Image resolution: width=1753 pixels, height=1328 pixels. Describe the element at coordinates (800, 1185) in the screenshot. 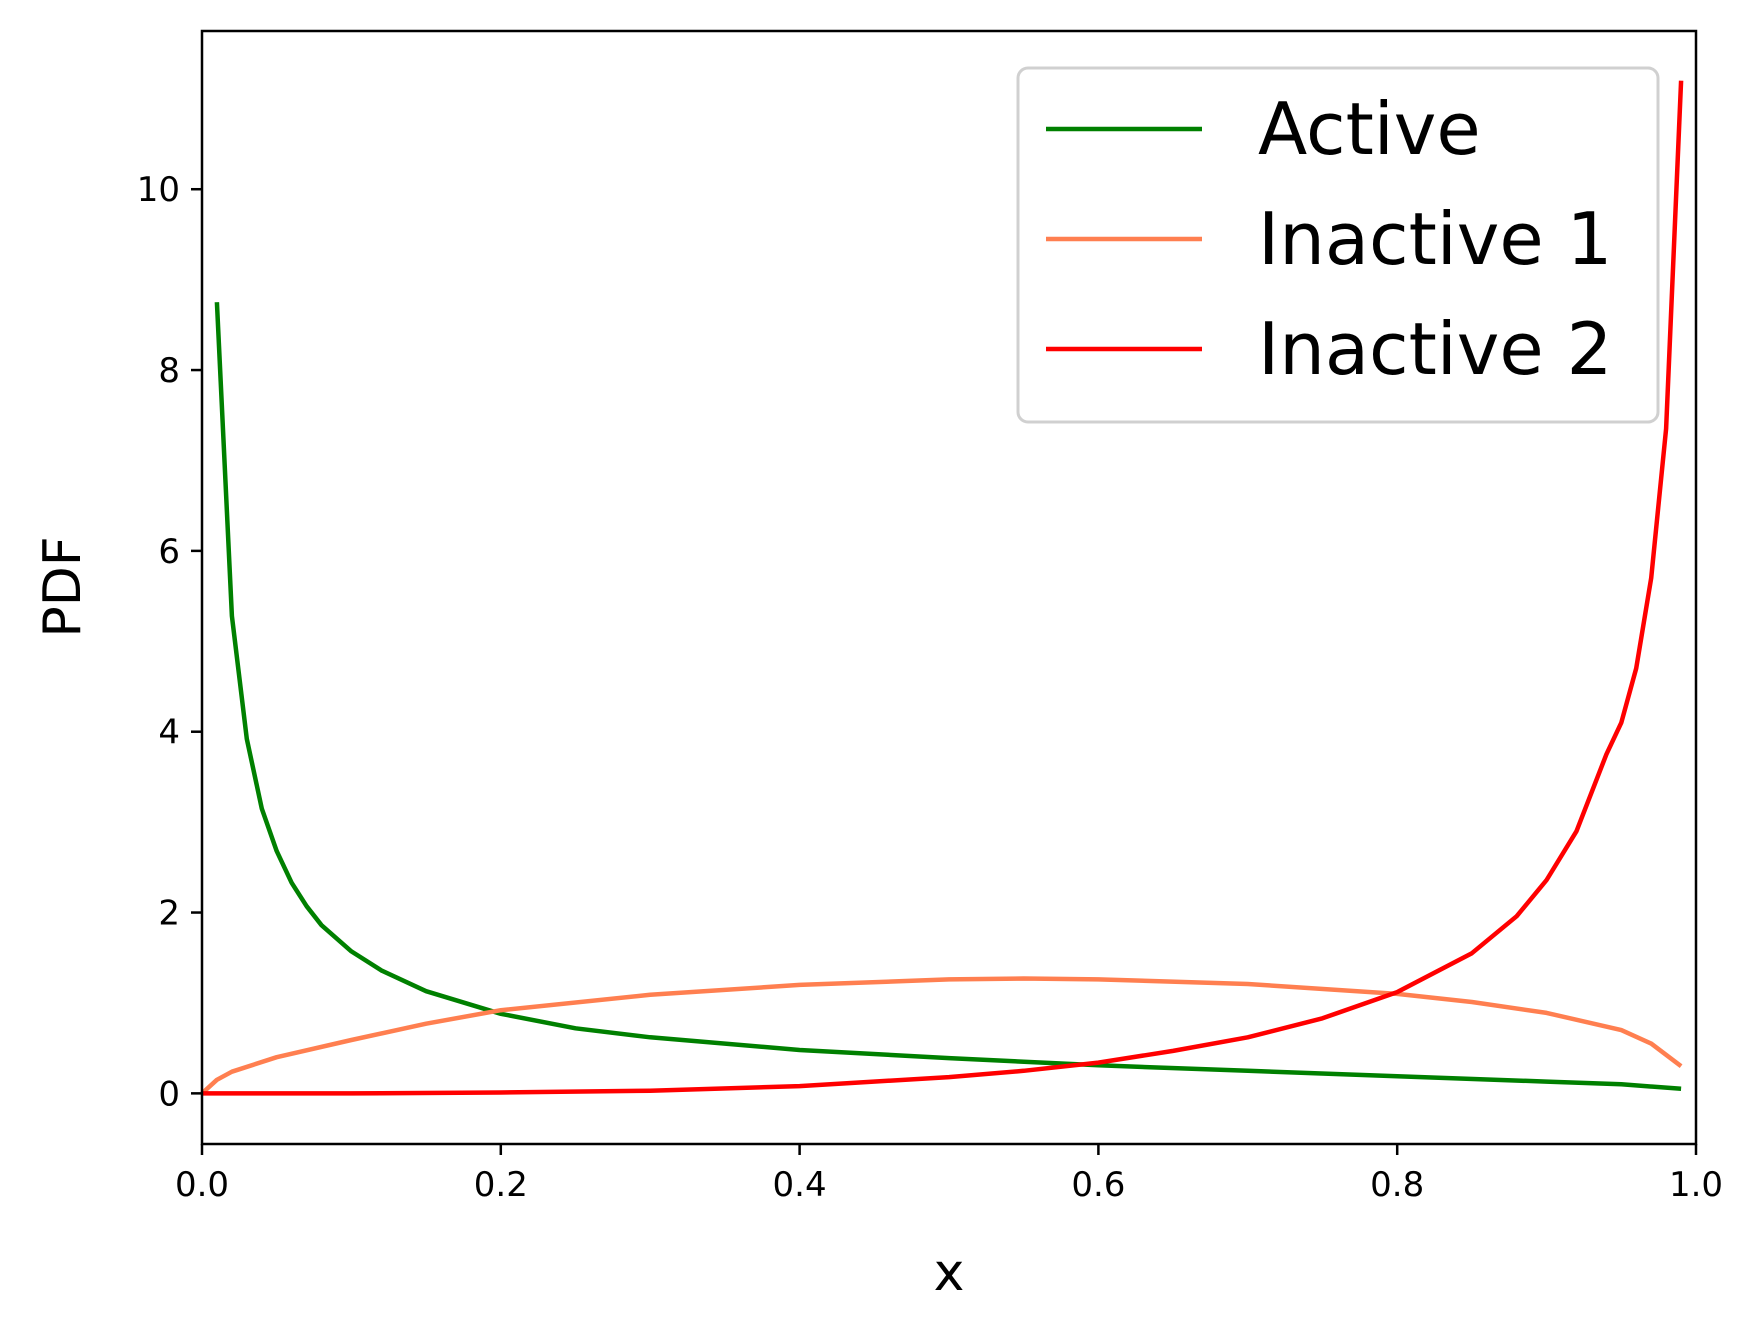

I see `x-tick-label: 0.4` at that location.